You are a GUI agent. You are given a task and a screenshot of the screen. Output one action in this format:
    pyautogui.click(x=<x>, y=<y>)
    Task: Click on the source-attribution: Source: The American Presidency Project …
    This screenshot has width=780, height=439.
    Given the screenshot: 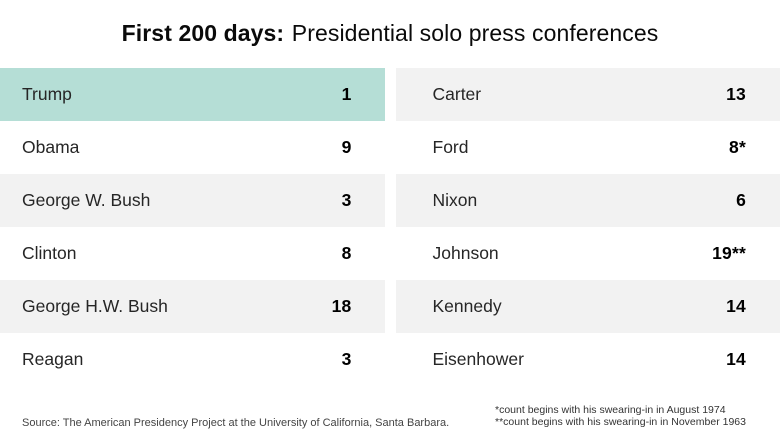 What is the action you would take?
    pyautogui.click(x=236, y=423)
    